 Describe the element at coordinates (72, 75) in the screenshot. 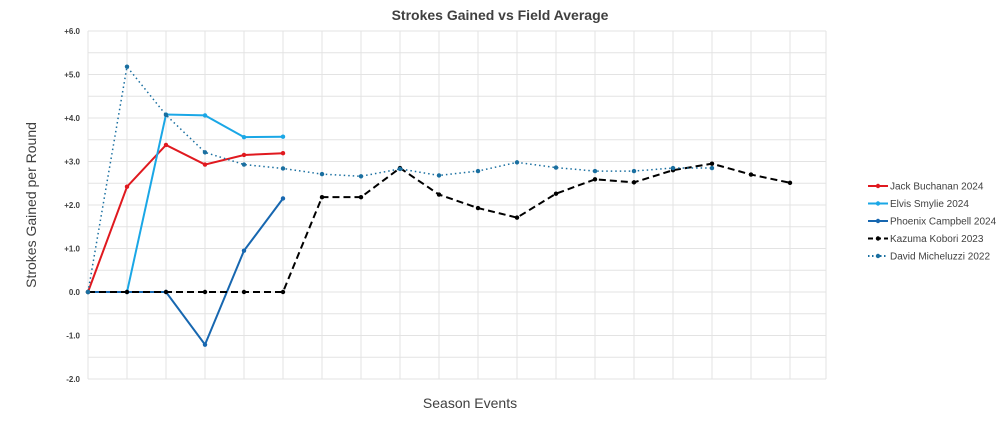

I see `y-tick-label: +5.0` at that location.